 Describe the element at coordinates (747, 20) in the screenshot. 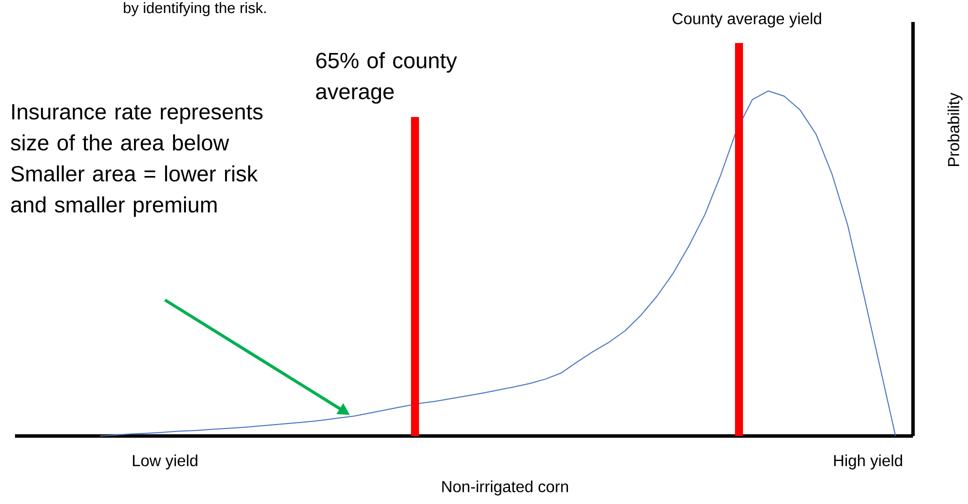

I see `text: County average yield` at that location.